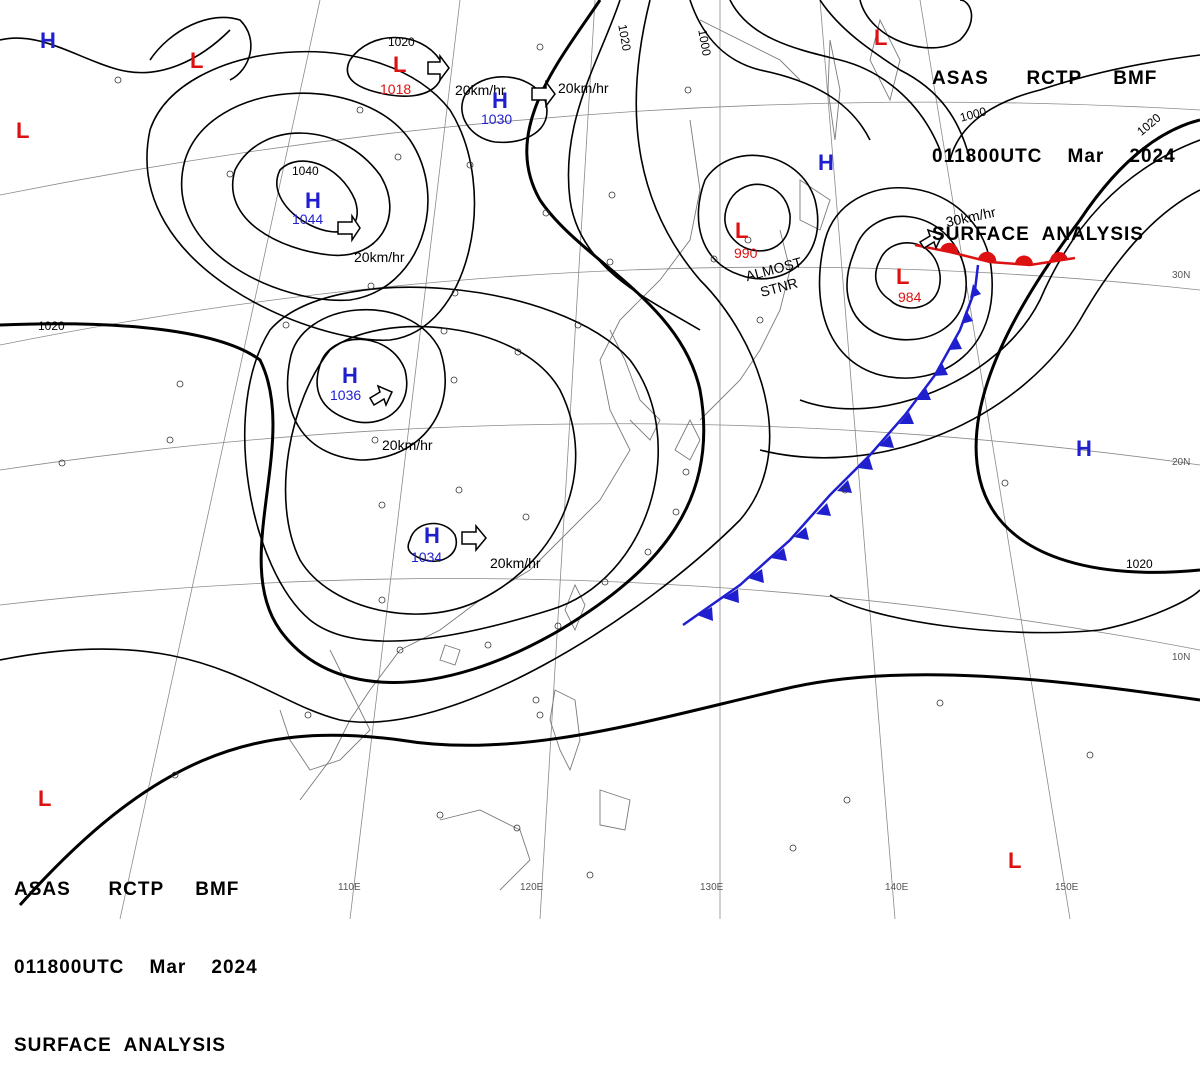  I want to click on low-pressure-value: 990, so click(746, 253).